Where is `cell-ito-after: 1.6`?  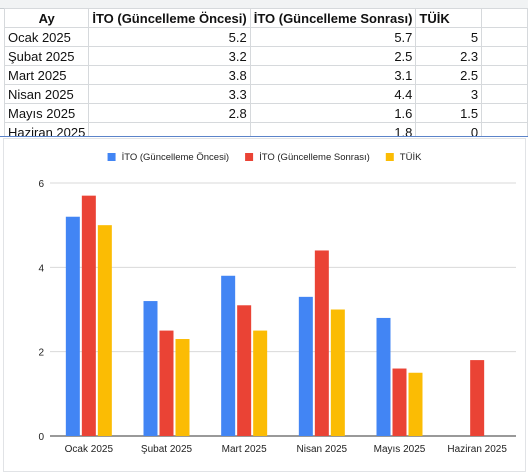
cell-ito-after: 1.6 is located at coordinates (333, 113).